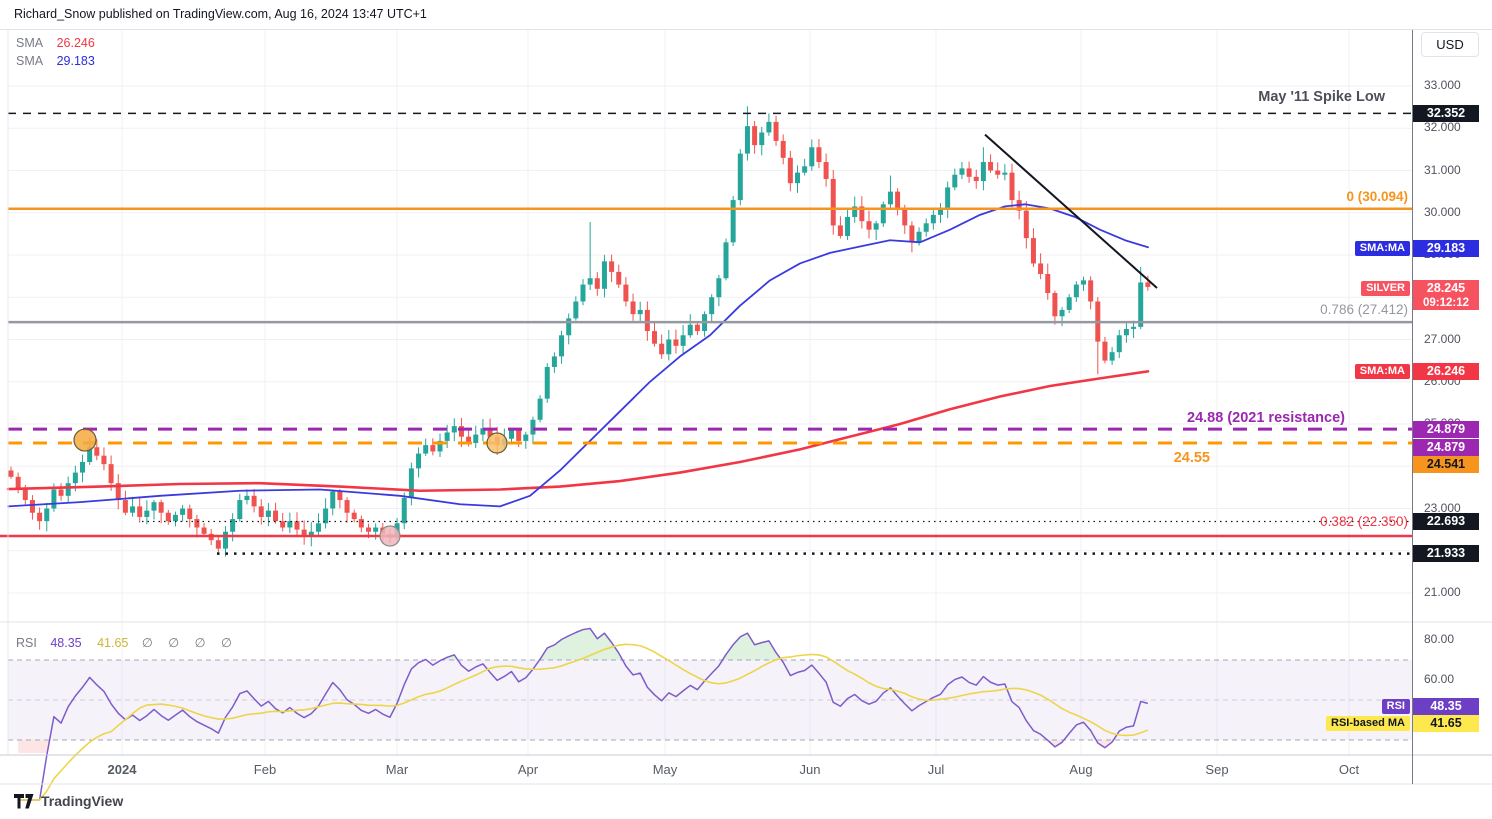  I want to click on price-axis, so click(1452, 392).